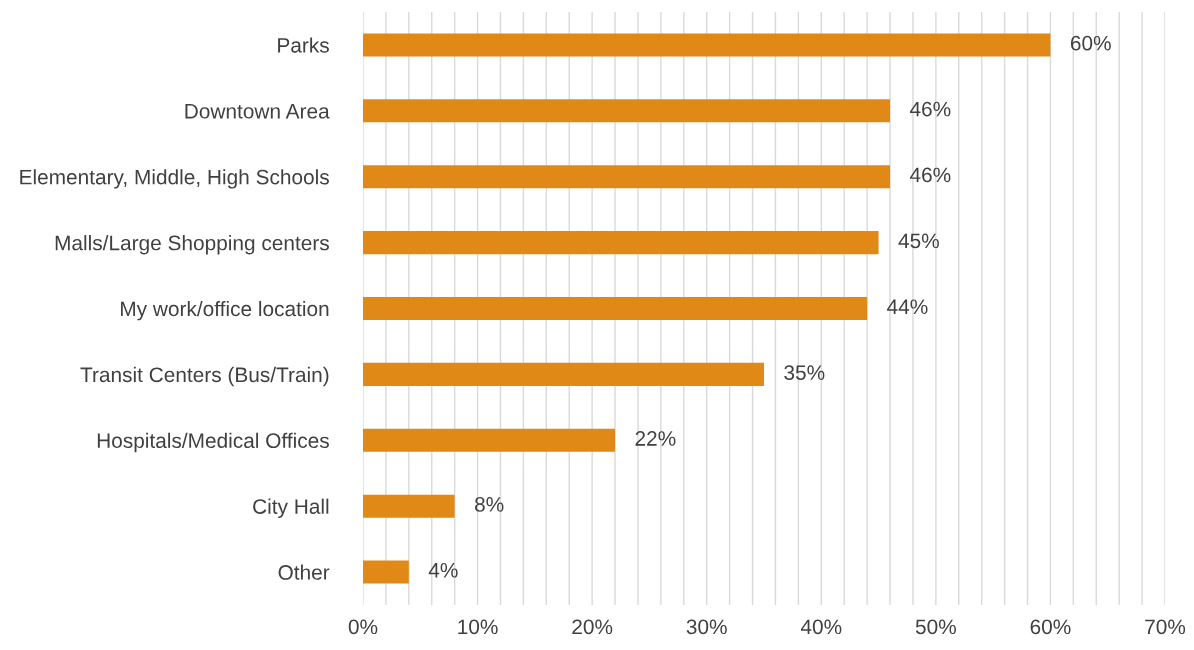  Describe the element at coordinates (1090, 43) in the screenshot. I see `data-label: 60%` at that location.